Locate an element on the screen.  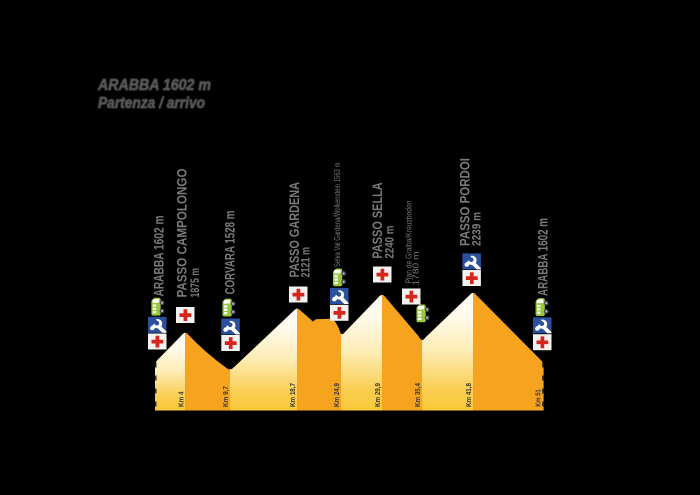
svg-text: 1780 m is located at coordinates (416, 268).